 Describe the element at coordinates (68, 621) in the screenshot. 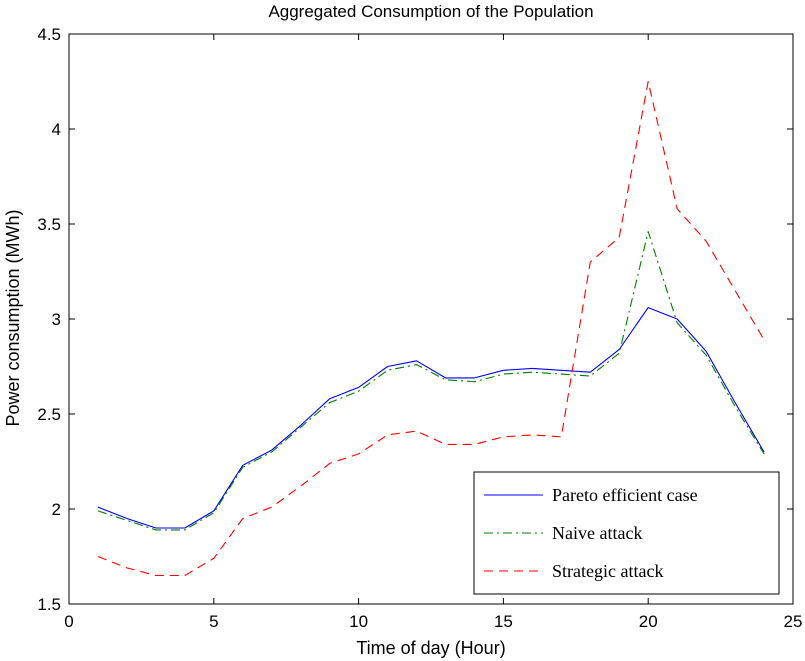

I see `x-tick-label: 0` at that location.